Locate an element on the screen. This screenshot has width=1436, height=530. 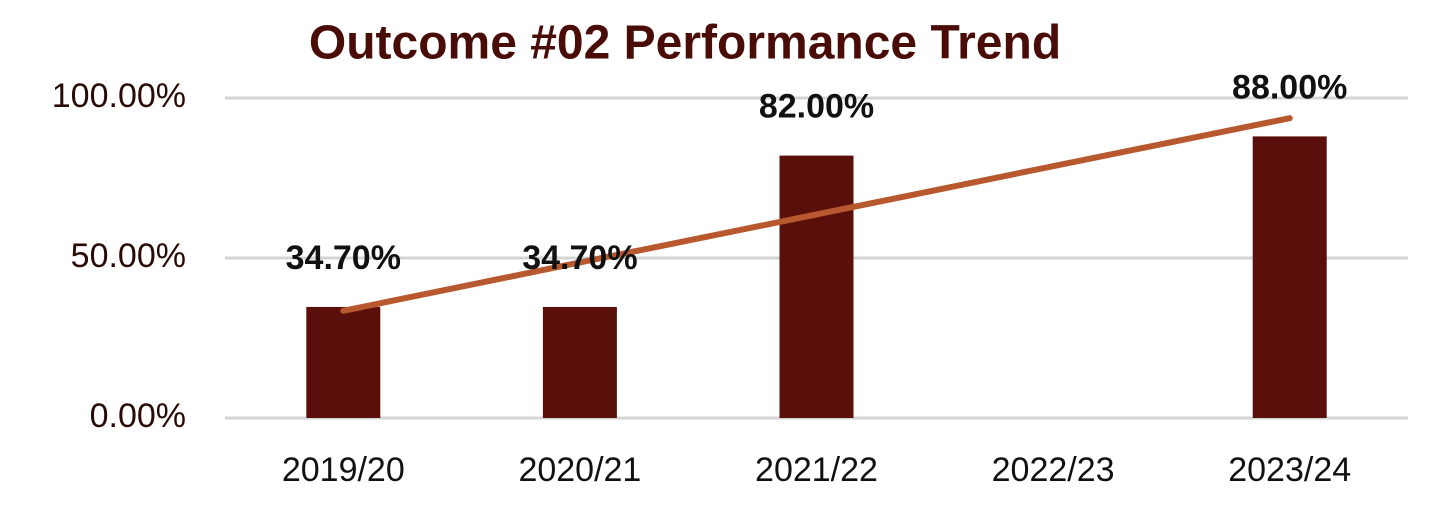
x-tick-label: 2023/24 is located at coordinates (1289, 470).